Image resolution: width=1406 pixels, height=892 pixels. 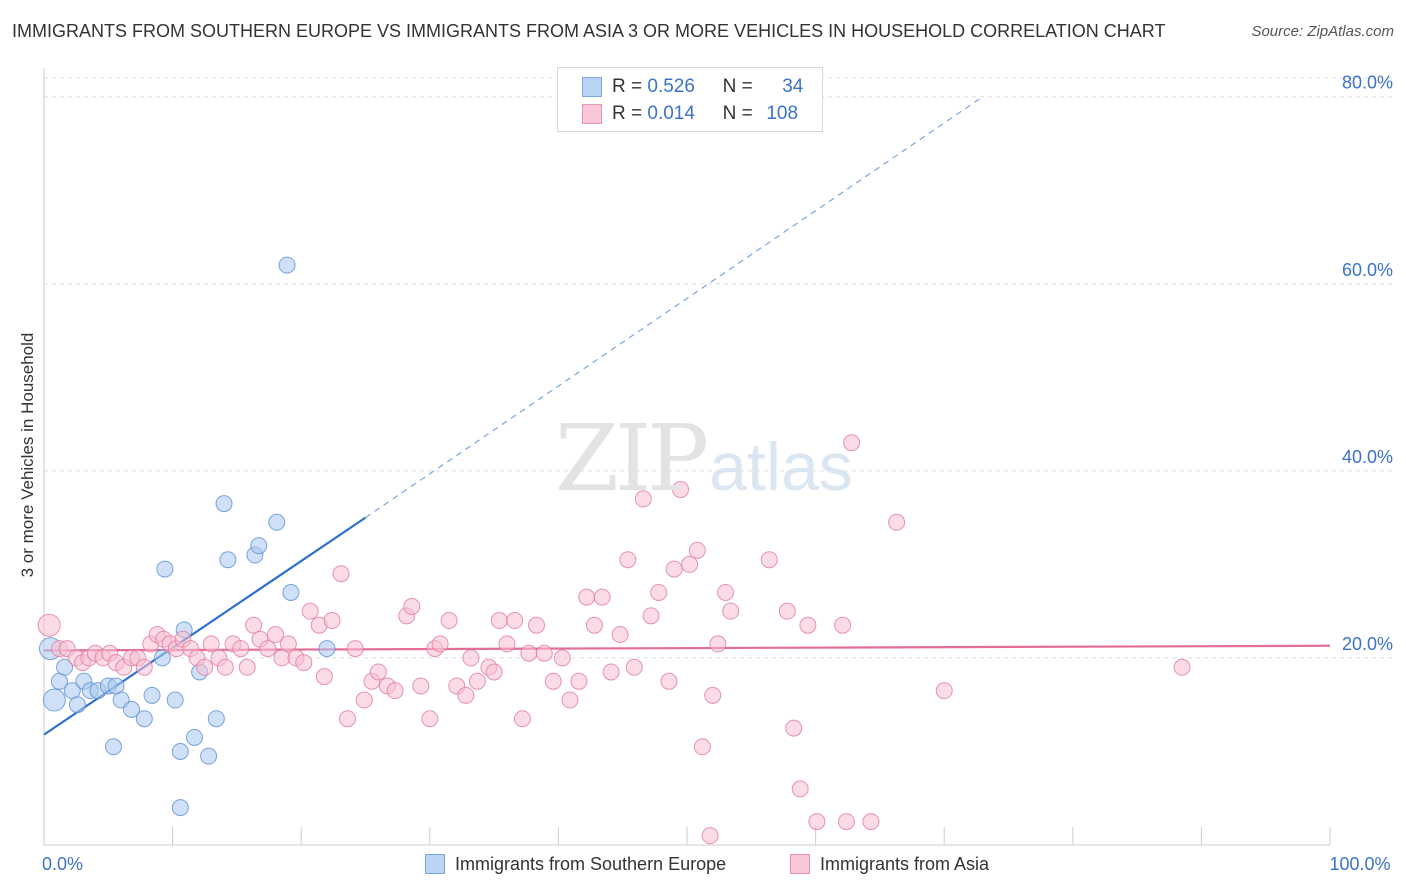 What do you see at coordinates (627, 113) in the screenshot?
I see `legend-r-label: R =` at bounding box center [627, 113].